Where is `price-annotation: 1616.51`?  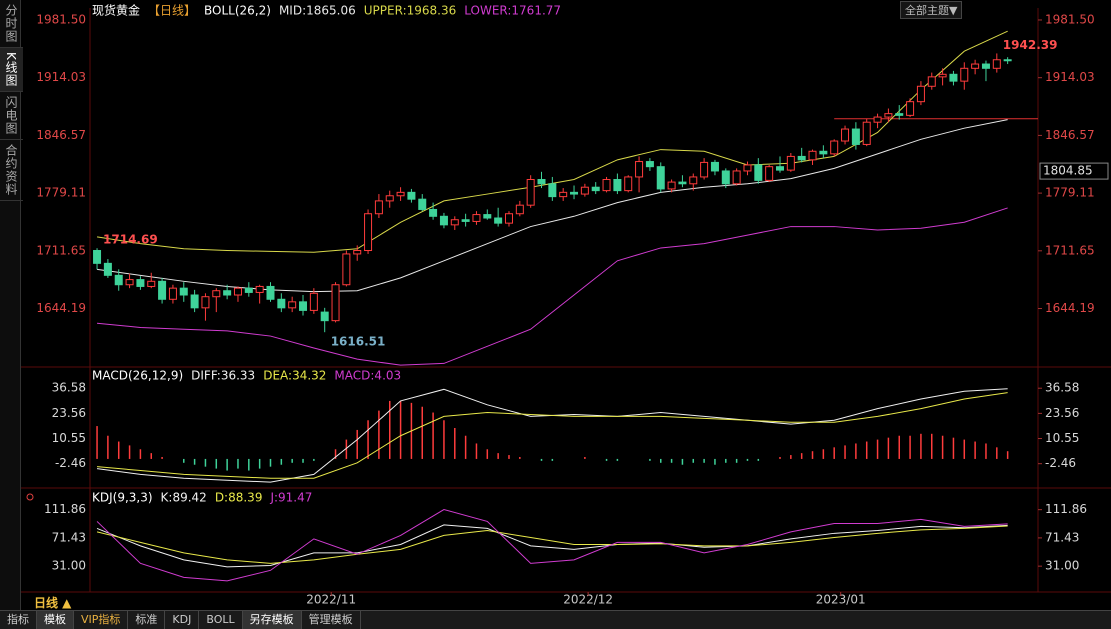 price-annotation: 1616.51 is located at coordinates (358, 342).